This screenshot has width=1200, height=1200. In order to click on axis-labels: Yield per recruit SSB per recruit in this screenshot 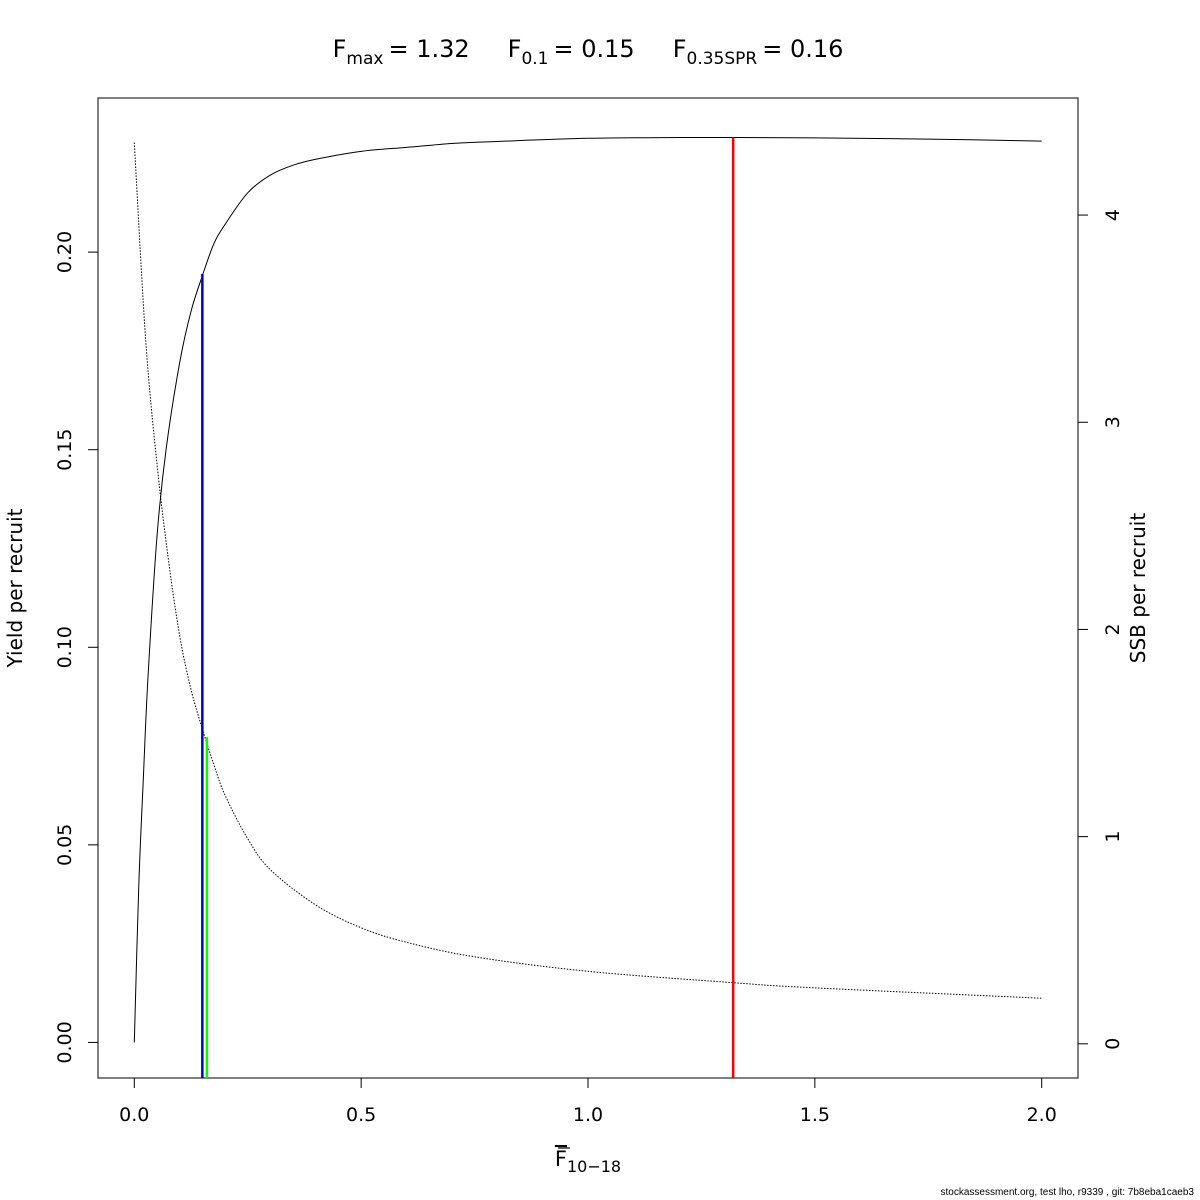, I will do `click(576, 588)`.